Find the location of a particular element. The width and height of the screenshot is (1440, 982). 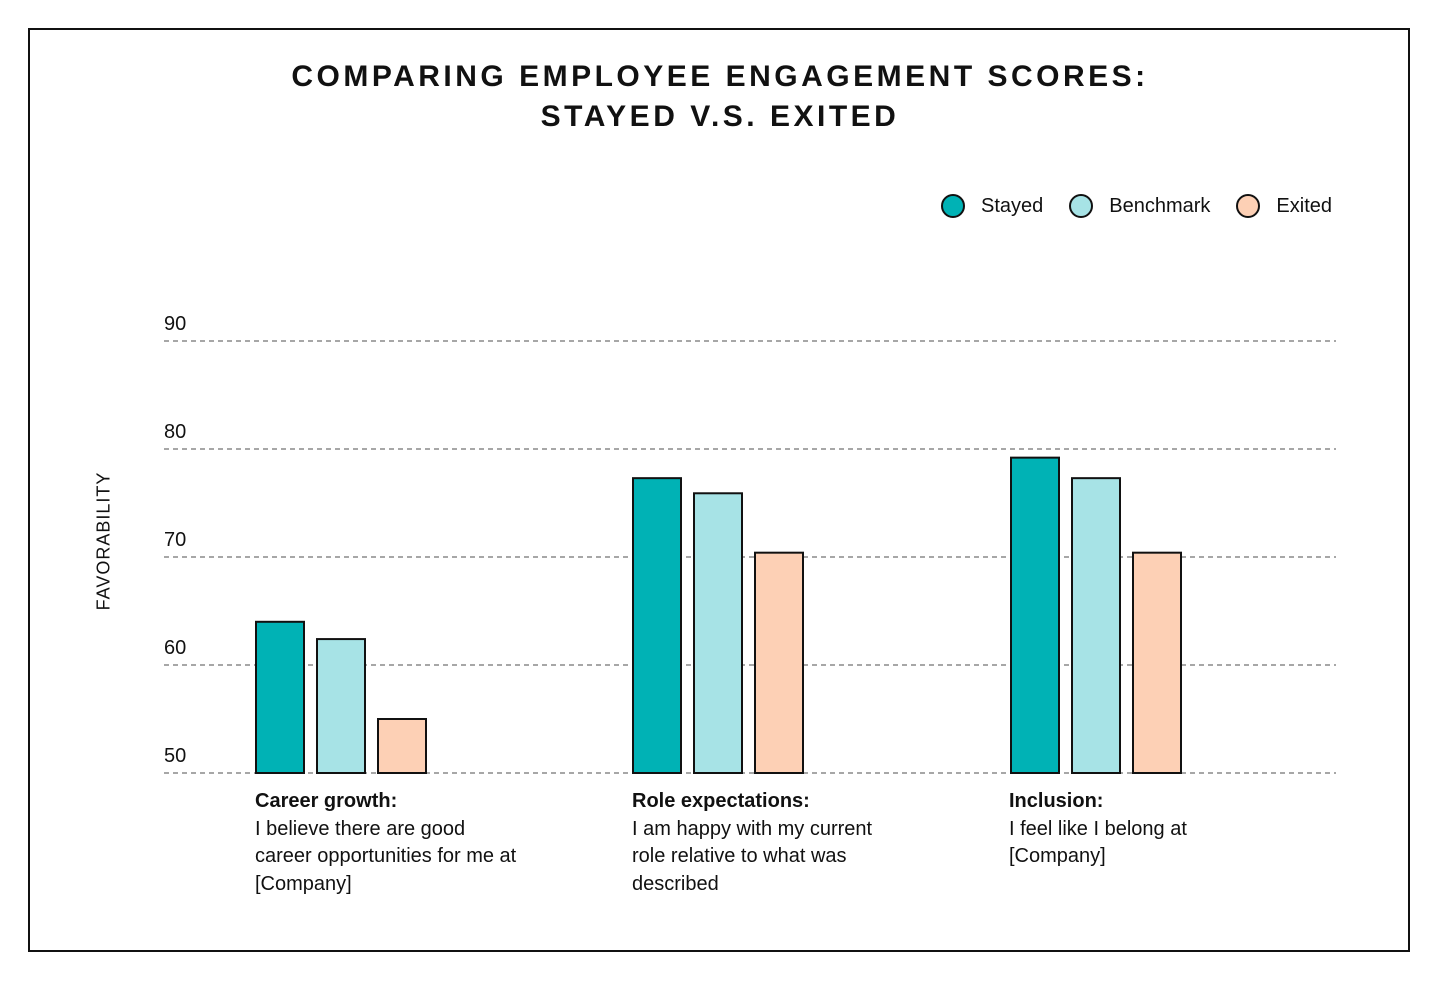

chart-title-line-2: STAYED V.S. EXITED is located at coordinates (720, 116).